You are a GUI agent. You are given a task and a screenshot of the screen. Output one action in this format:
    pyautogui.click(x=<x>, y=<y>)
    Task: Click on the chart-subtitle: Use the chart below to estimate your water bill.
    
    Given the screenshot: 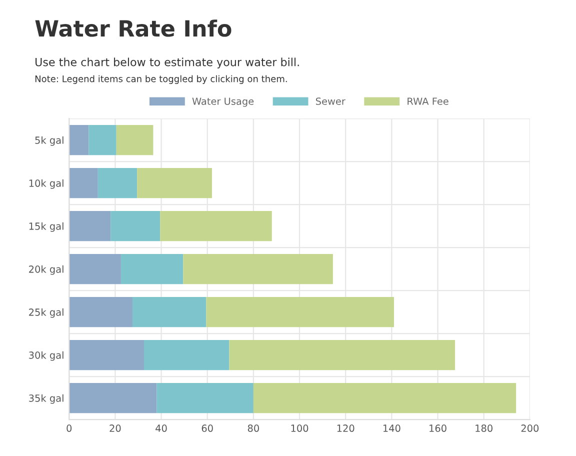 What is the action you would take?
    pyautogui.click(x=167, y=63)
    